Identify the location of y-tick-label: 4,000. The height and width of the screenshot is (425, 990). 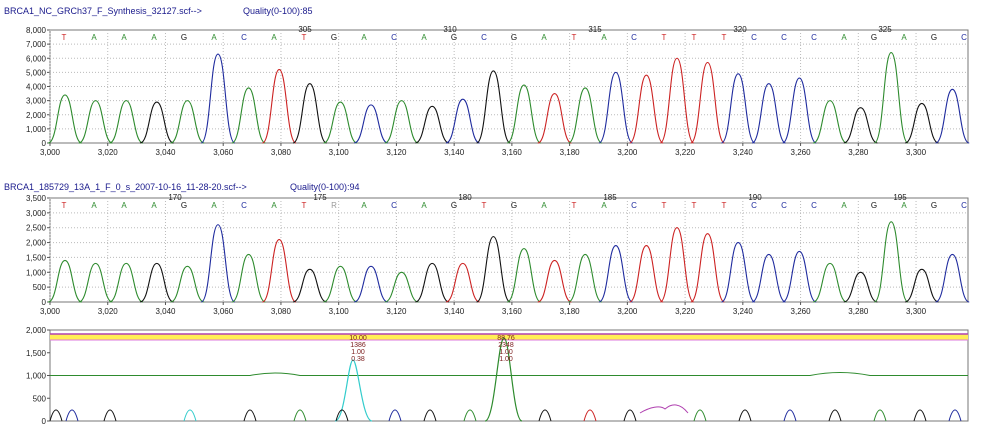
(36, 87).